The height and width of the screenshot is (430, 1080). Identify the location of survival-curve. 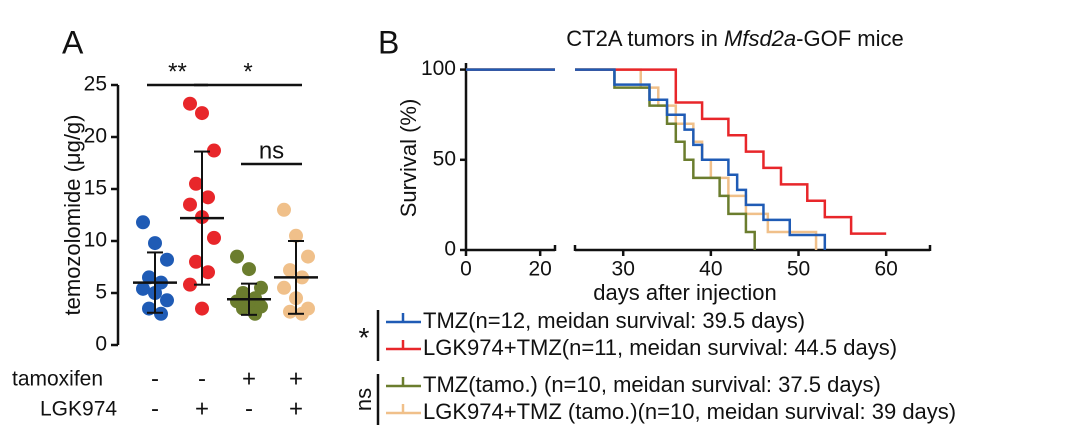
(646, 159).